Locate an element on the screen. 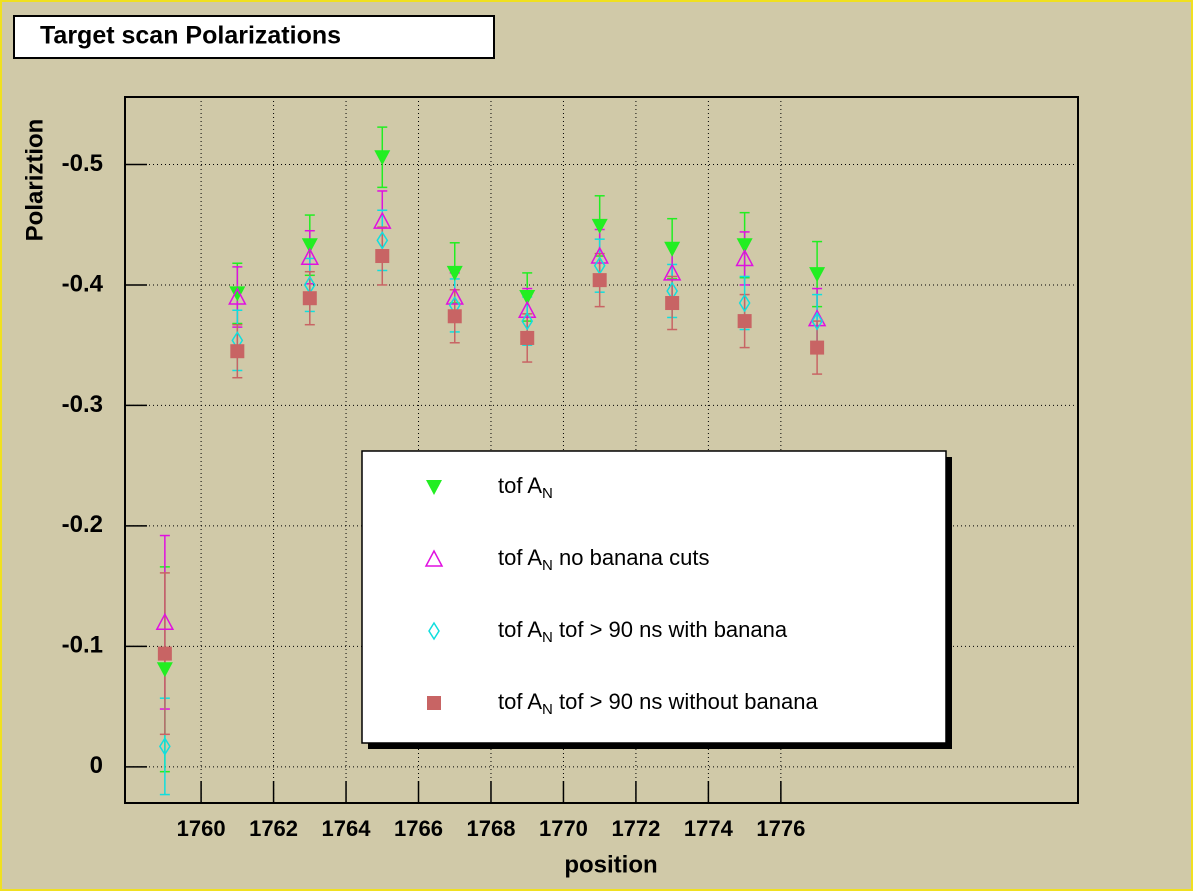 This screenshot has height=891, width=1193. y-tick-label: -0.3 is located at coordinates (82, 404).